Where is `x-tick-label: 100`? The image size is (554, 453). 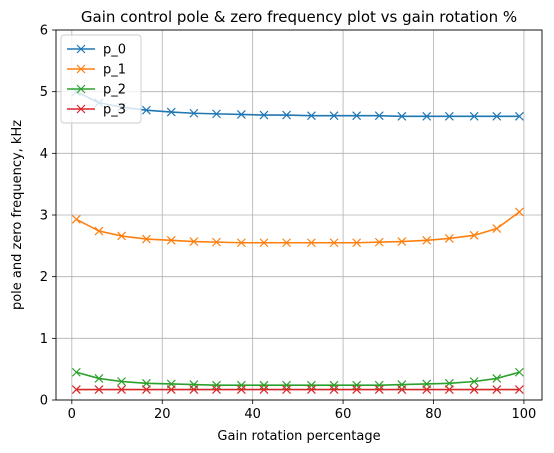
x-tick-label: 100 is located at coordinates (524, 414).